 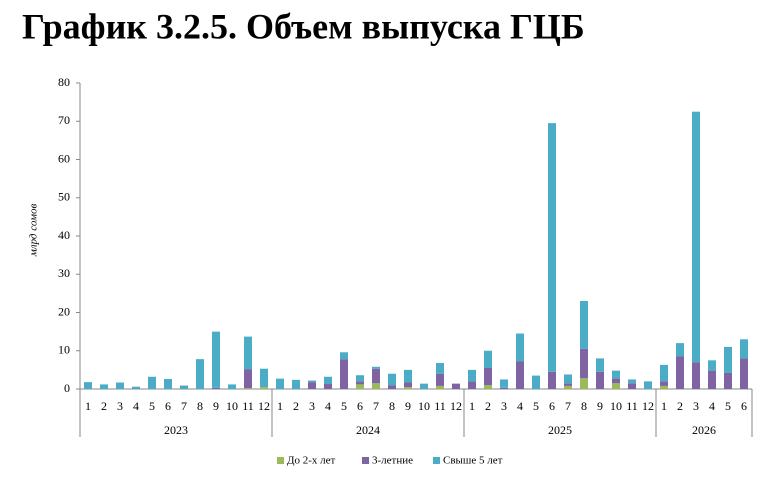 What do you see at coordinates (64, 82) in the screenshot?
I see `y-tick-label: 80` at bounding box center [64, 82].